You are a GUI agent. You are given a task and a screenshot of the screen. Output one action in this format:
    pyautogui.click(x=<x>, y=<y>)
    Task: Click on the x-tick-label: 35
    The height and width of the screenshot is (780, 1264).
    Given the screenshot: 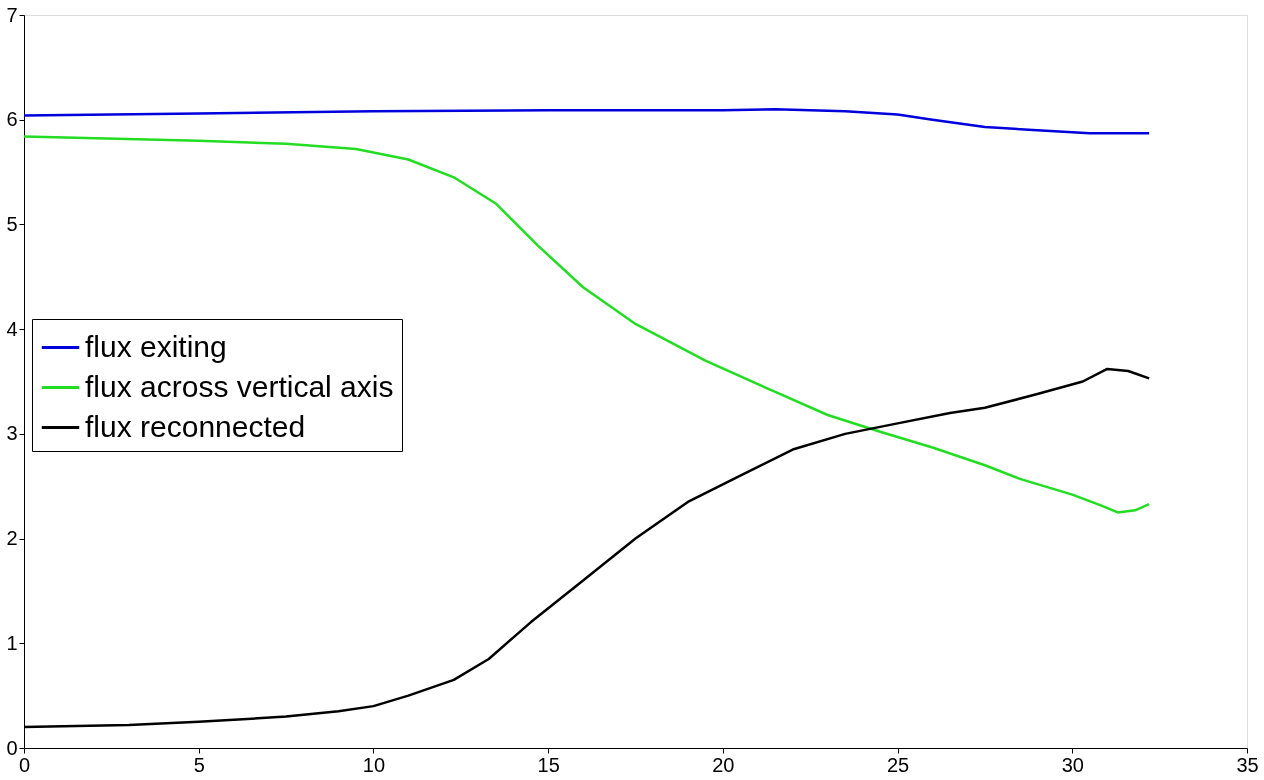 What is the action you would take?
    pyautogui.click(x=1247, y=764)
    